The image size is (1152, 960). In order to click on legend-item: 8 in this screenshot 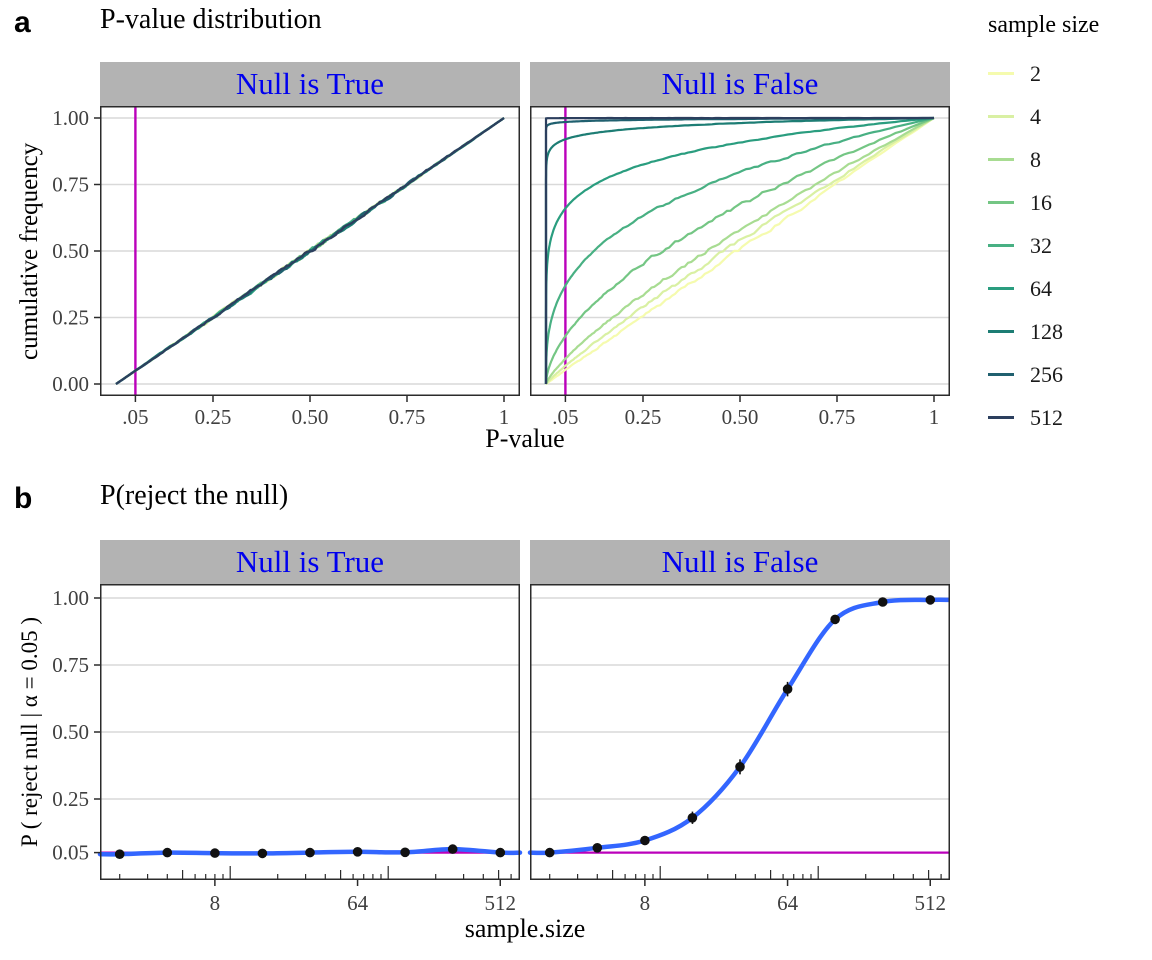, I will do `click(1025, 159)`.